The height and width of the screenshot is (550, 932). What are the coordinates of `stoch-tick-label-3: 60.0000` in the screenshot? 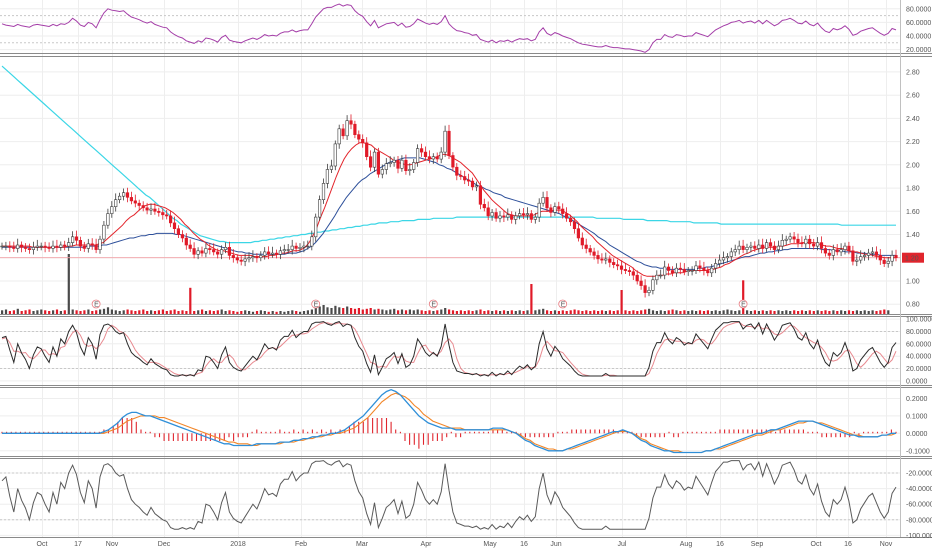 It's located at (918, 344).